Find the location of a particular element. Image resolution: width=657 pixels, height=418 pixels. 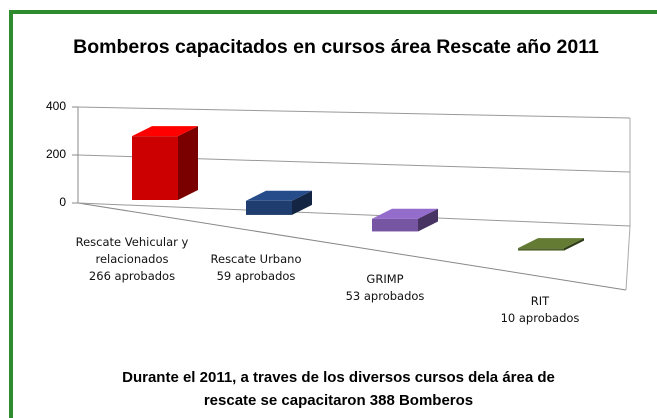

floor-right is located at coordinates (628, 258).